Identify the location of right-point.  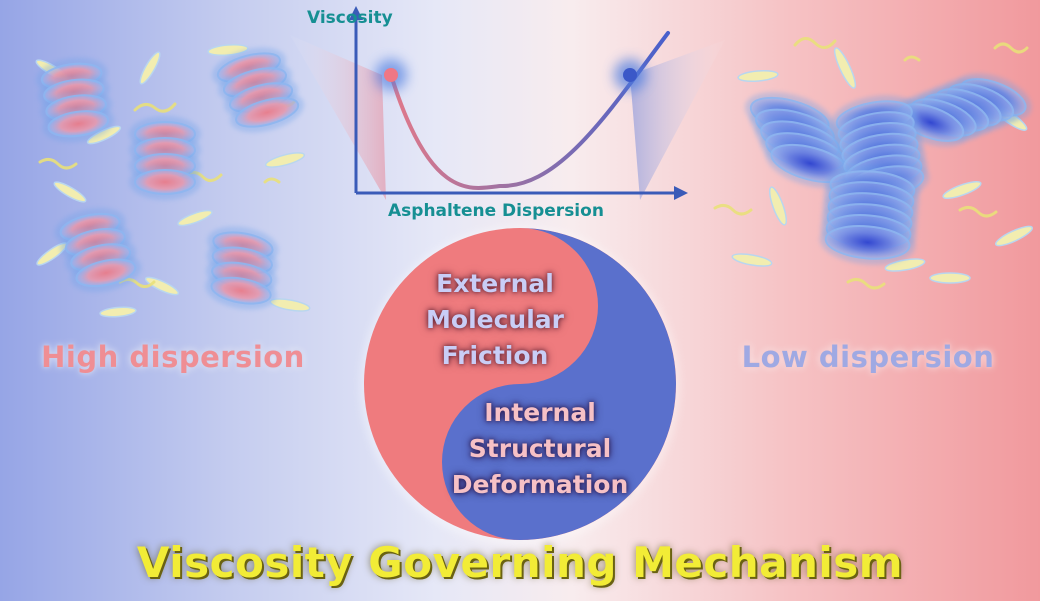
(630, 75).